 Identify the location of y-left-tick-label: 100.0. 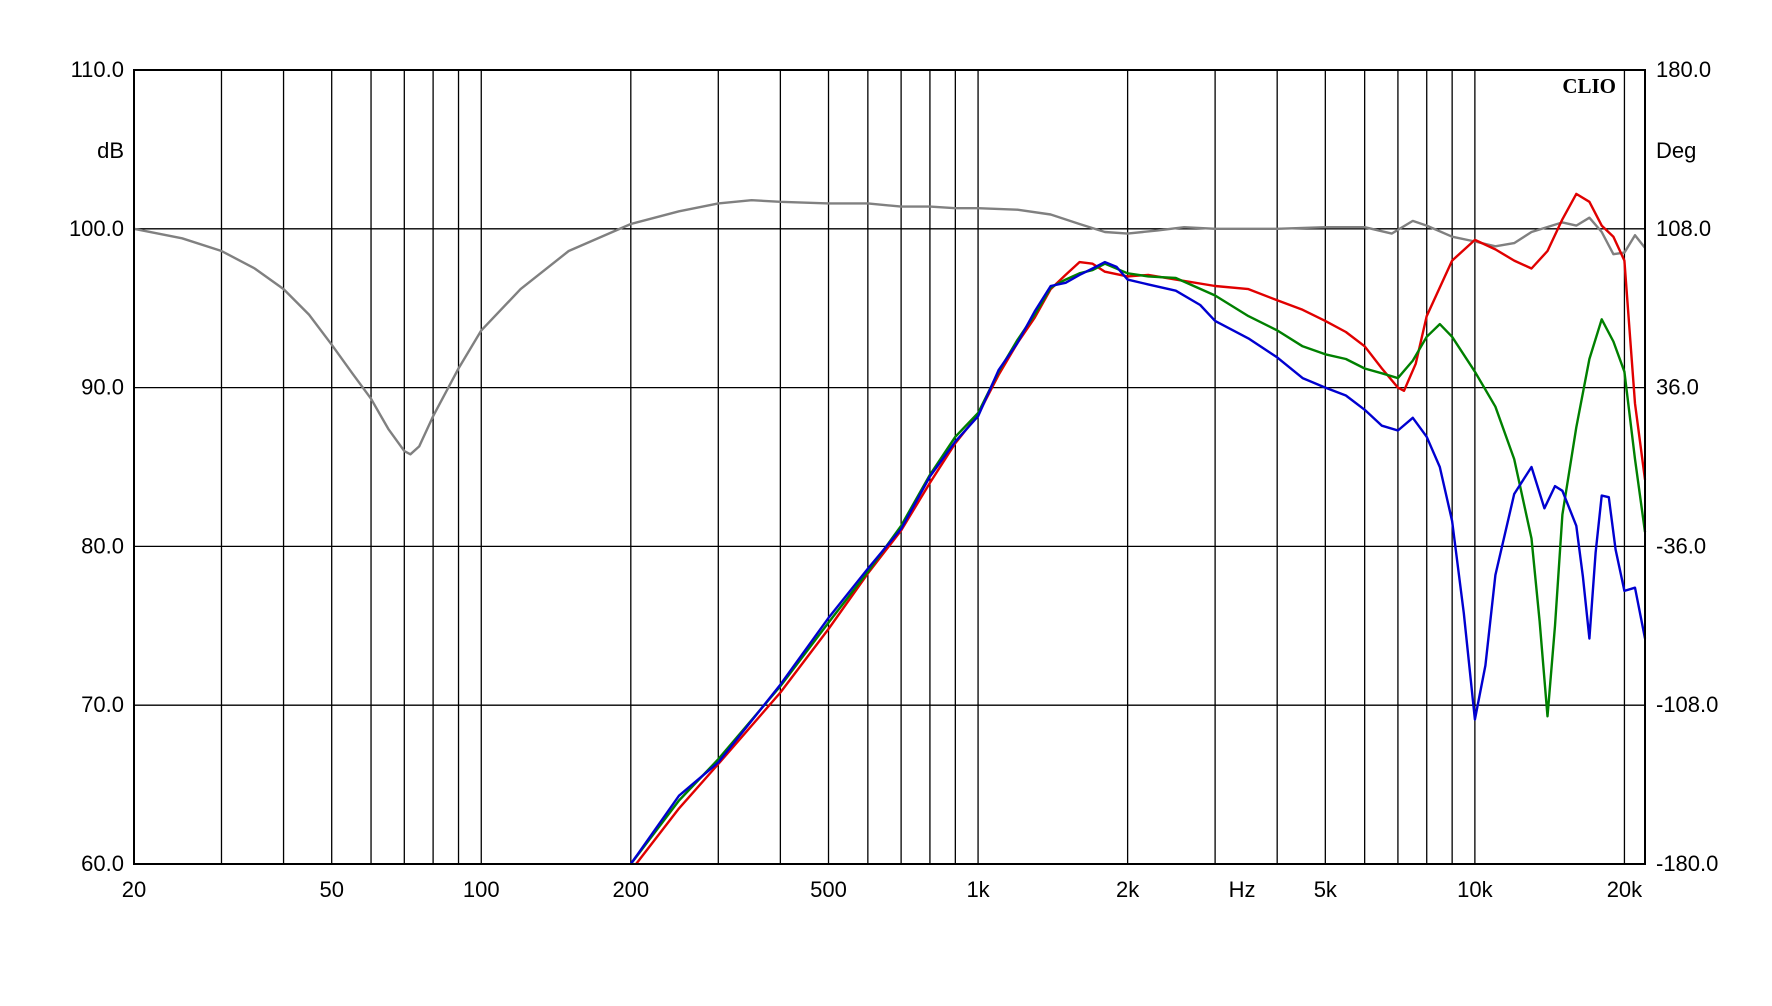
(96, 228).